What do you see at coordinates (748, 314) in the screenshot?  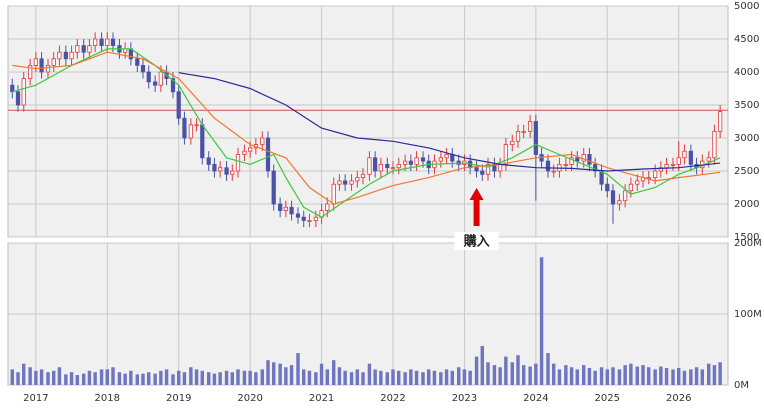 I see `volume-tick-label: 100M` at bounding box center [748, 314].